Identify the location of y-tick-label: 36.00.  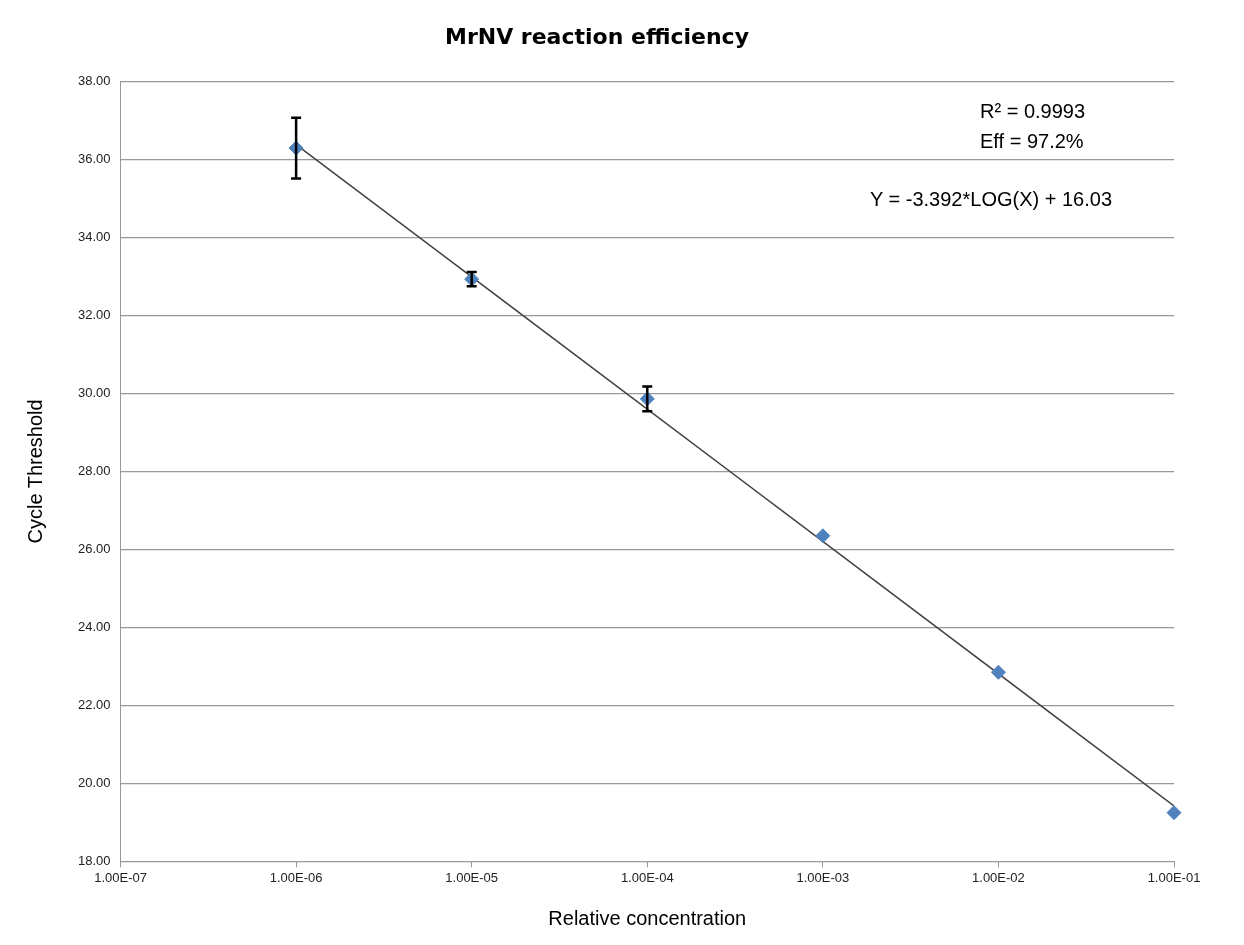
(94, 158).